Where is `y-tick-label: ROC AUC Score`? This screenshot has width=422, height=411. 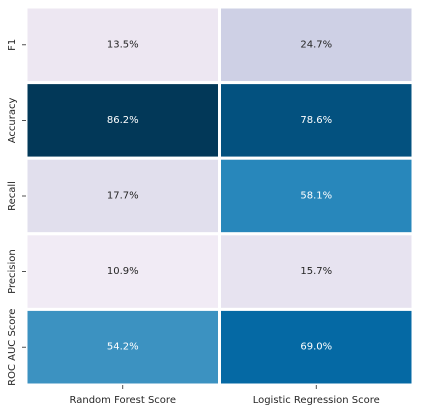
y-tick-label: ROC AUC Score is located at coordinates (12, 347).